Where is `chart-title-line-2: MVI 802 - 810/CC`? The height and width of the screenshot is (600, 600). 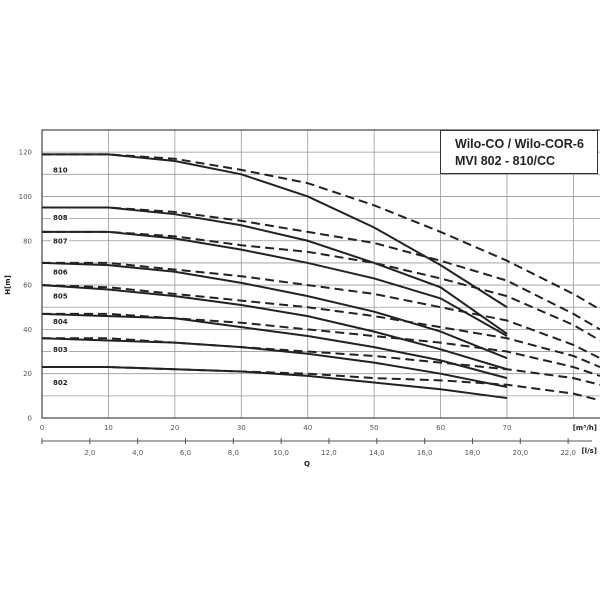
chart-title-line-2: MVI 802 - 810/CC is located at coordinates (505, 161).